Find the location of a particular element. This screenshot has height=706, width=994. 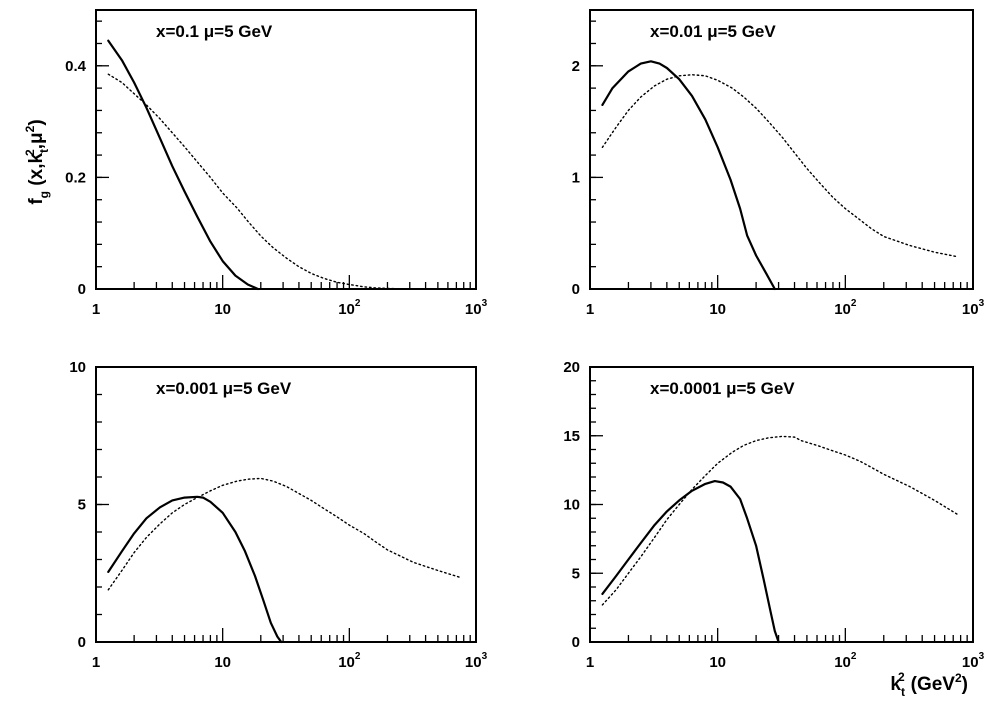

panel-title: x=0.001 μ=5 GeV is located at coordinates (224, 388).